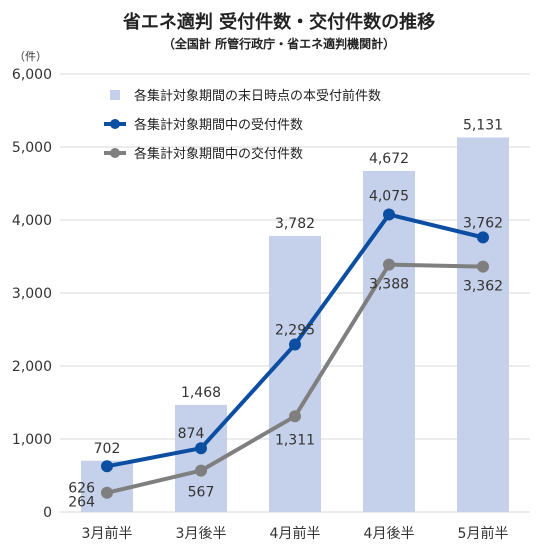 Image resolution: width=558 pixels, height=549 pixels. I want to click on y-tick-label: 0, so click(47, 513).